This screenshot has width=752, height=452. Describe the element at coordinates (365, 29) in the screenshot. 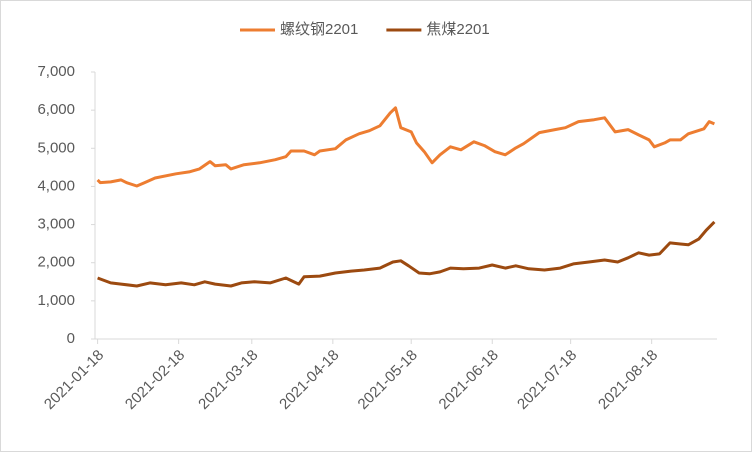

I see `legend: 螺纹钢2201 焦煤2201` at that location.